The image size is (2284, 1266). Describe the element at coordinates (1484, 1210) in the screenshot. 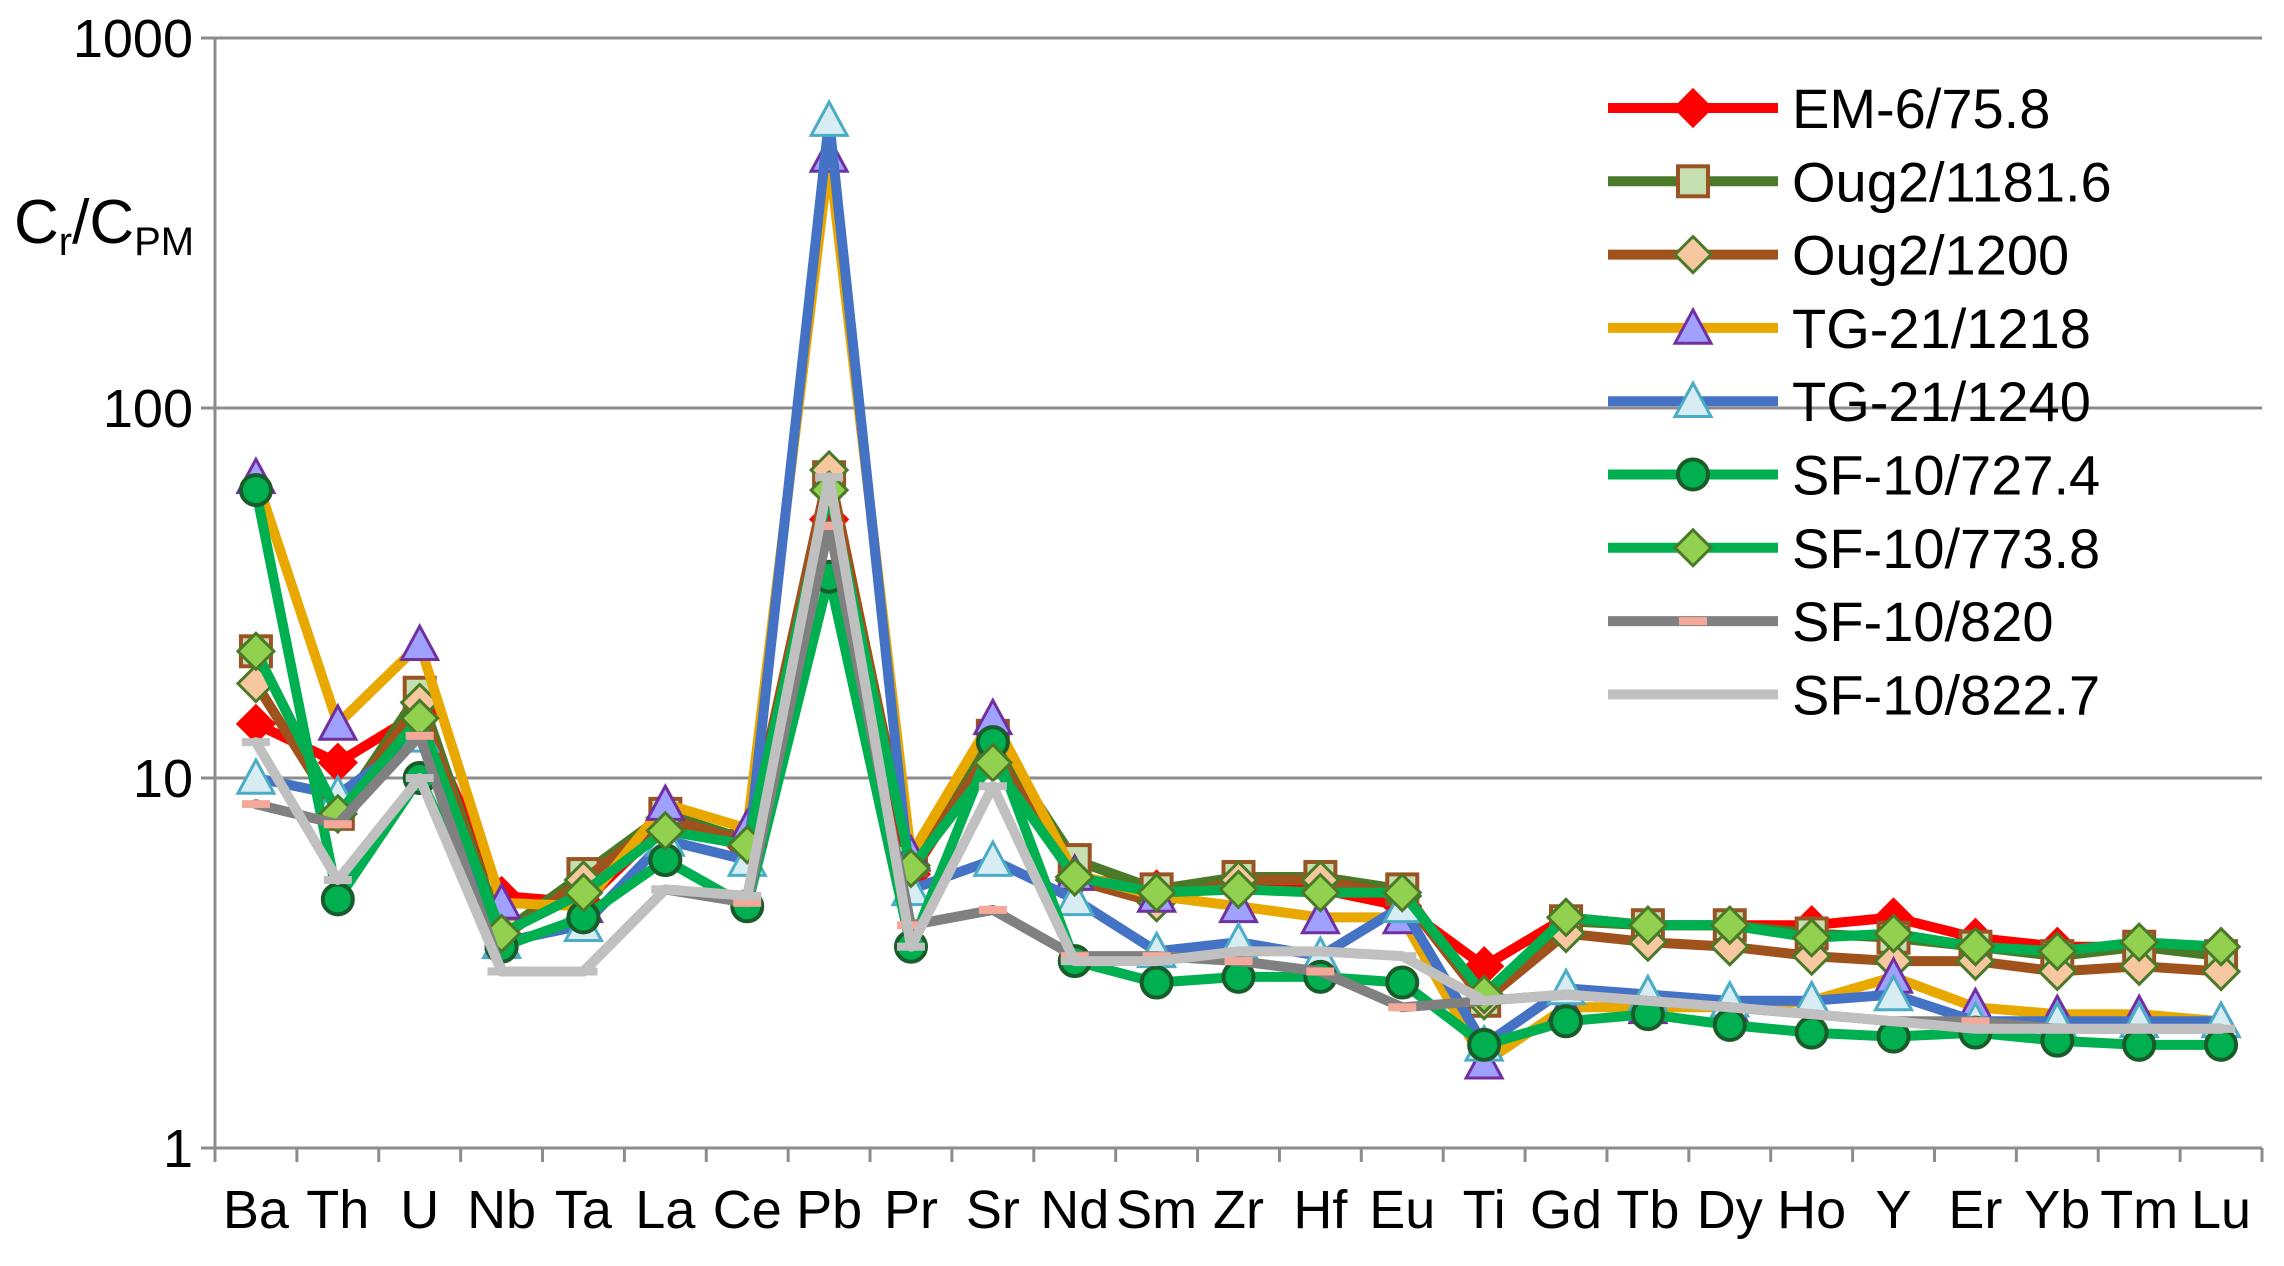

I see `x-tick-label-Ti: Ti` at that location.